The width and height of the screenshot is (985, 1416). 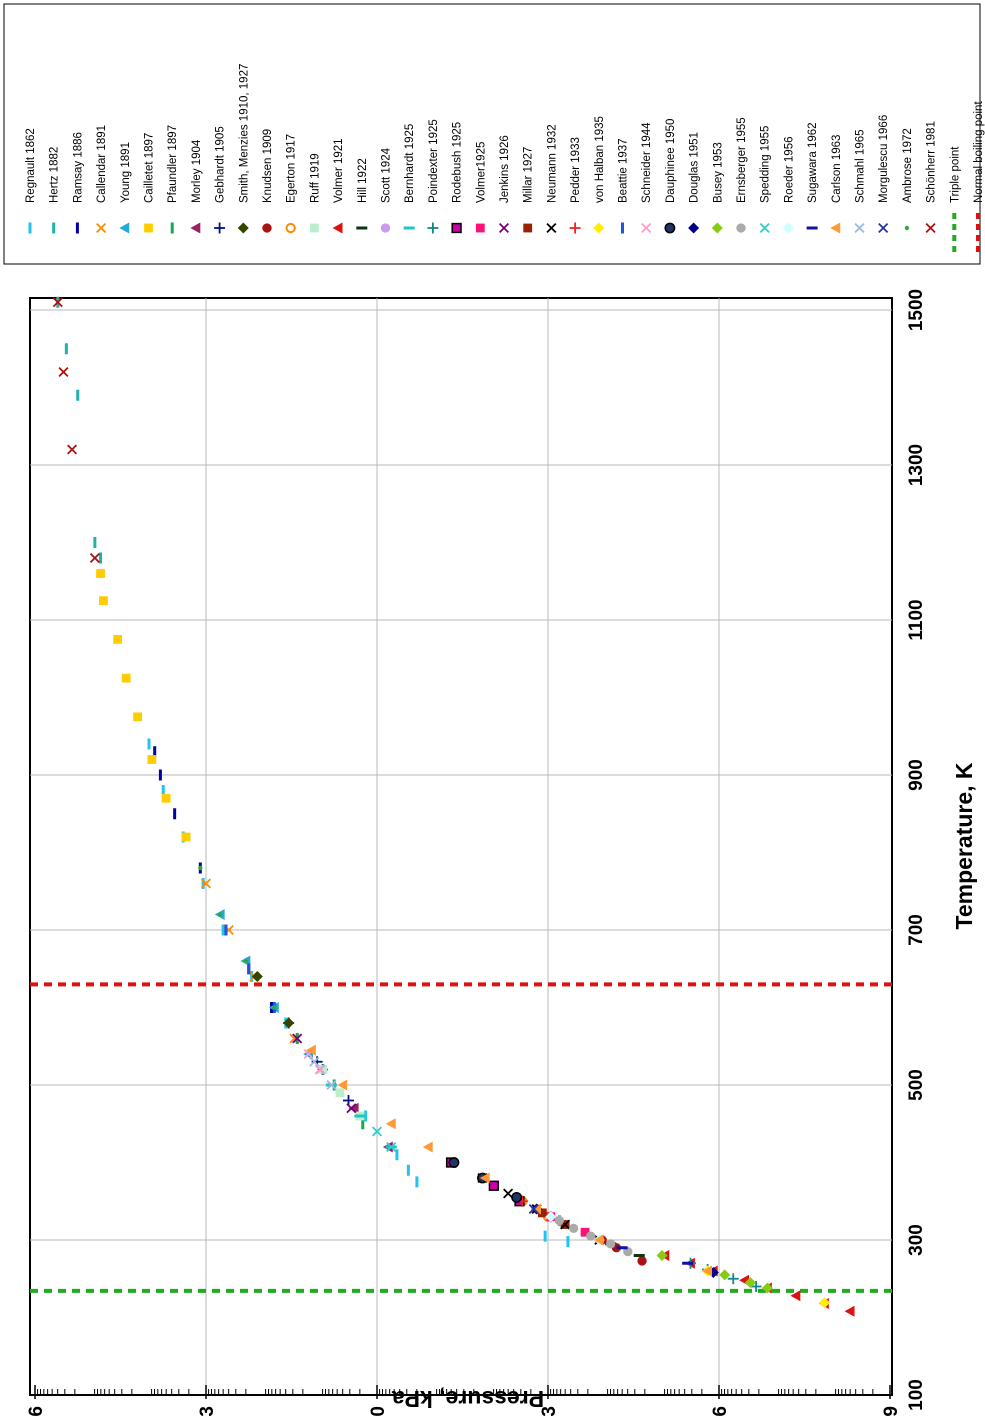 I want to click on legend-label: Busey 1953, so click(x=718, y=172).